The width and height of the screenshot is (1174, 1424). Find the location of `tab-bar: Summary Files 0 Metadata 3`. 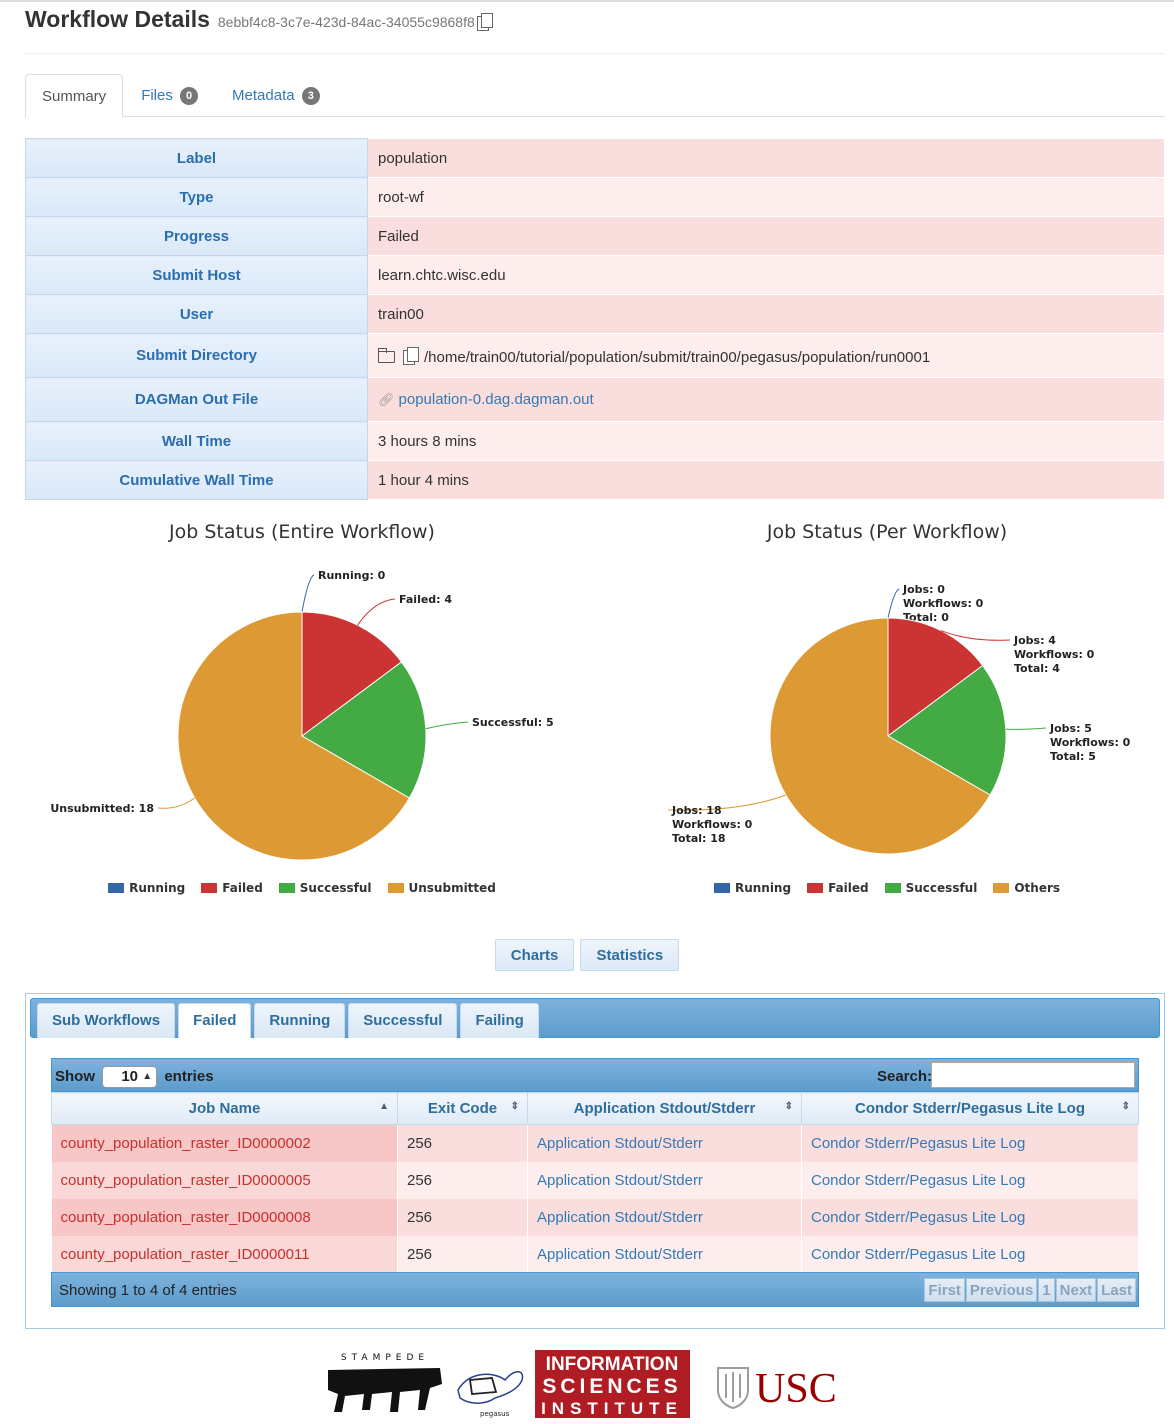

tab-bar: Summary Files 0 Metadata 3 is located at coordinates (595, 96).